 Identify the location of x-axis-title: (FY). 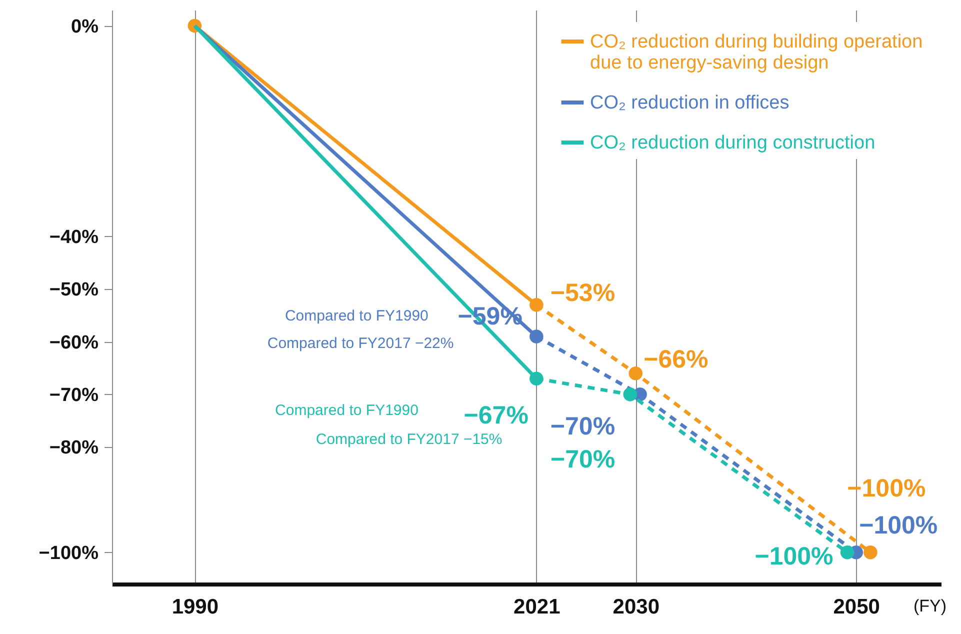
(930, 606).